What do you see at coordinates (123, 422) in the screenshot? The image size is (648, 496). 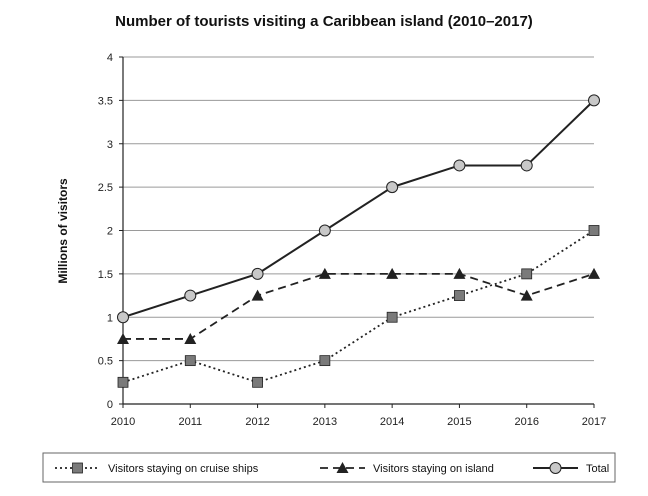 I see `x-tick-label: 2010` at bounding box center [123, 422].